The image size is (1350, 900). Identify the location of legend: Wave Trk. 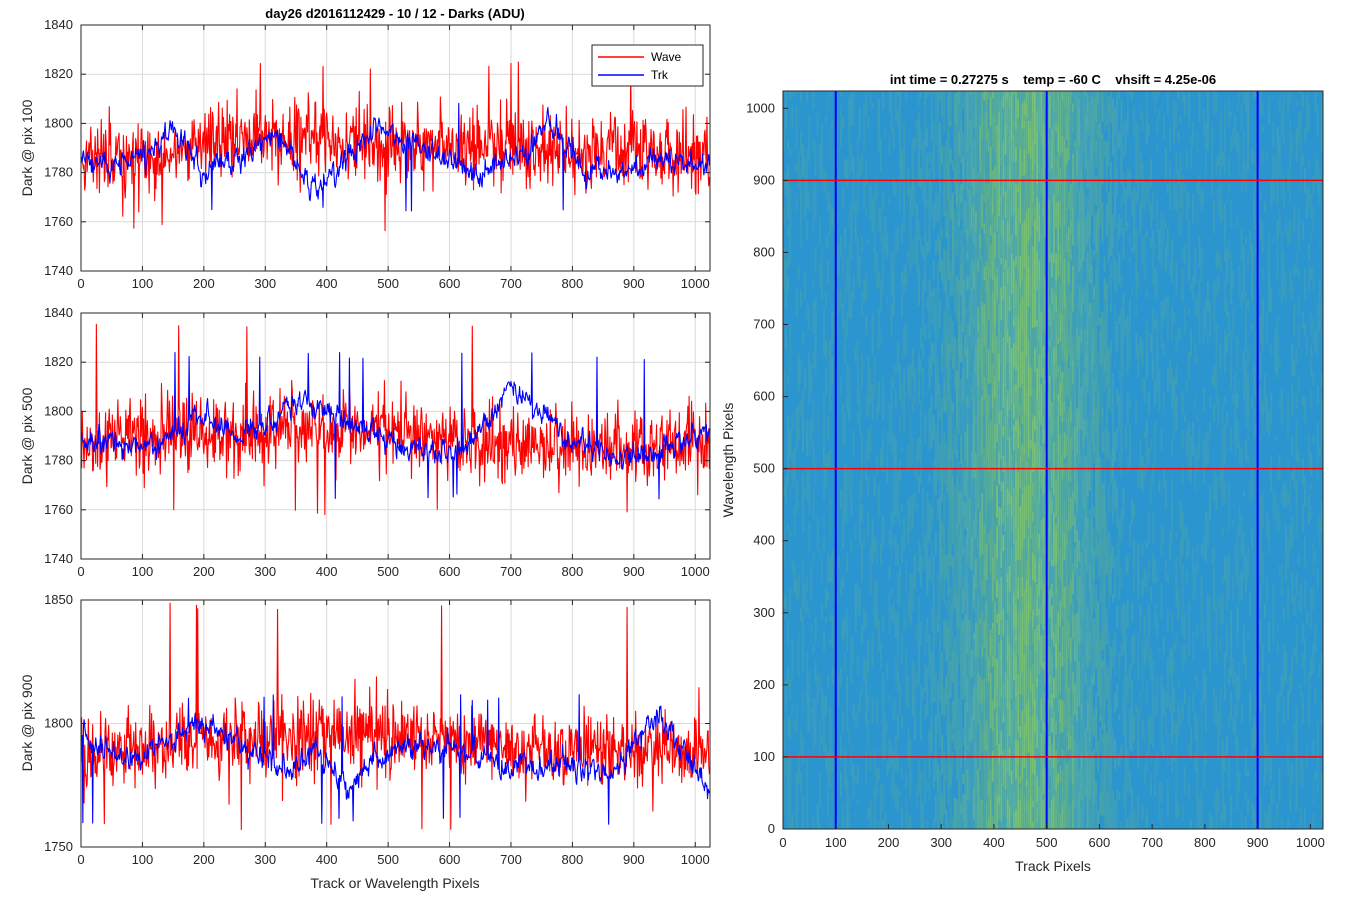
(647, 65).